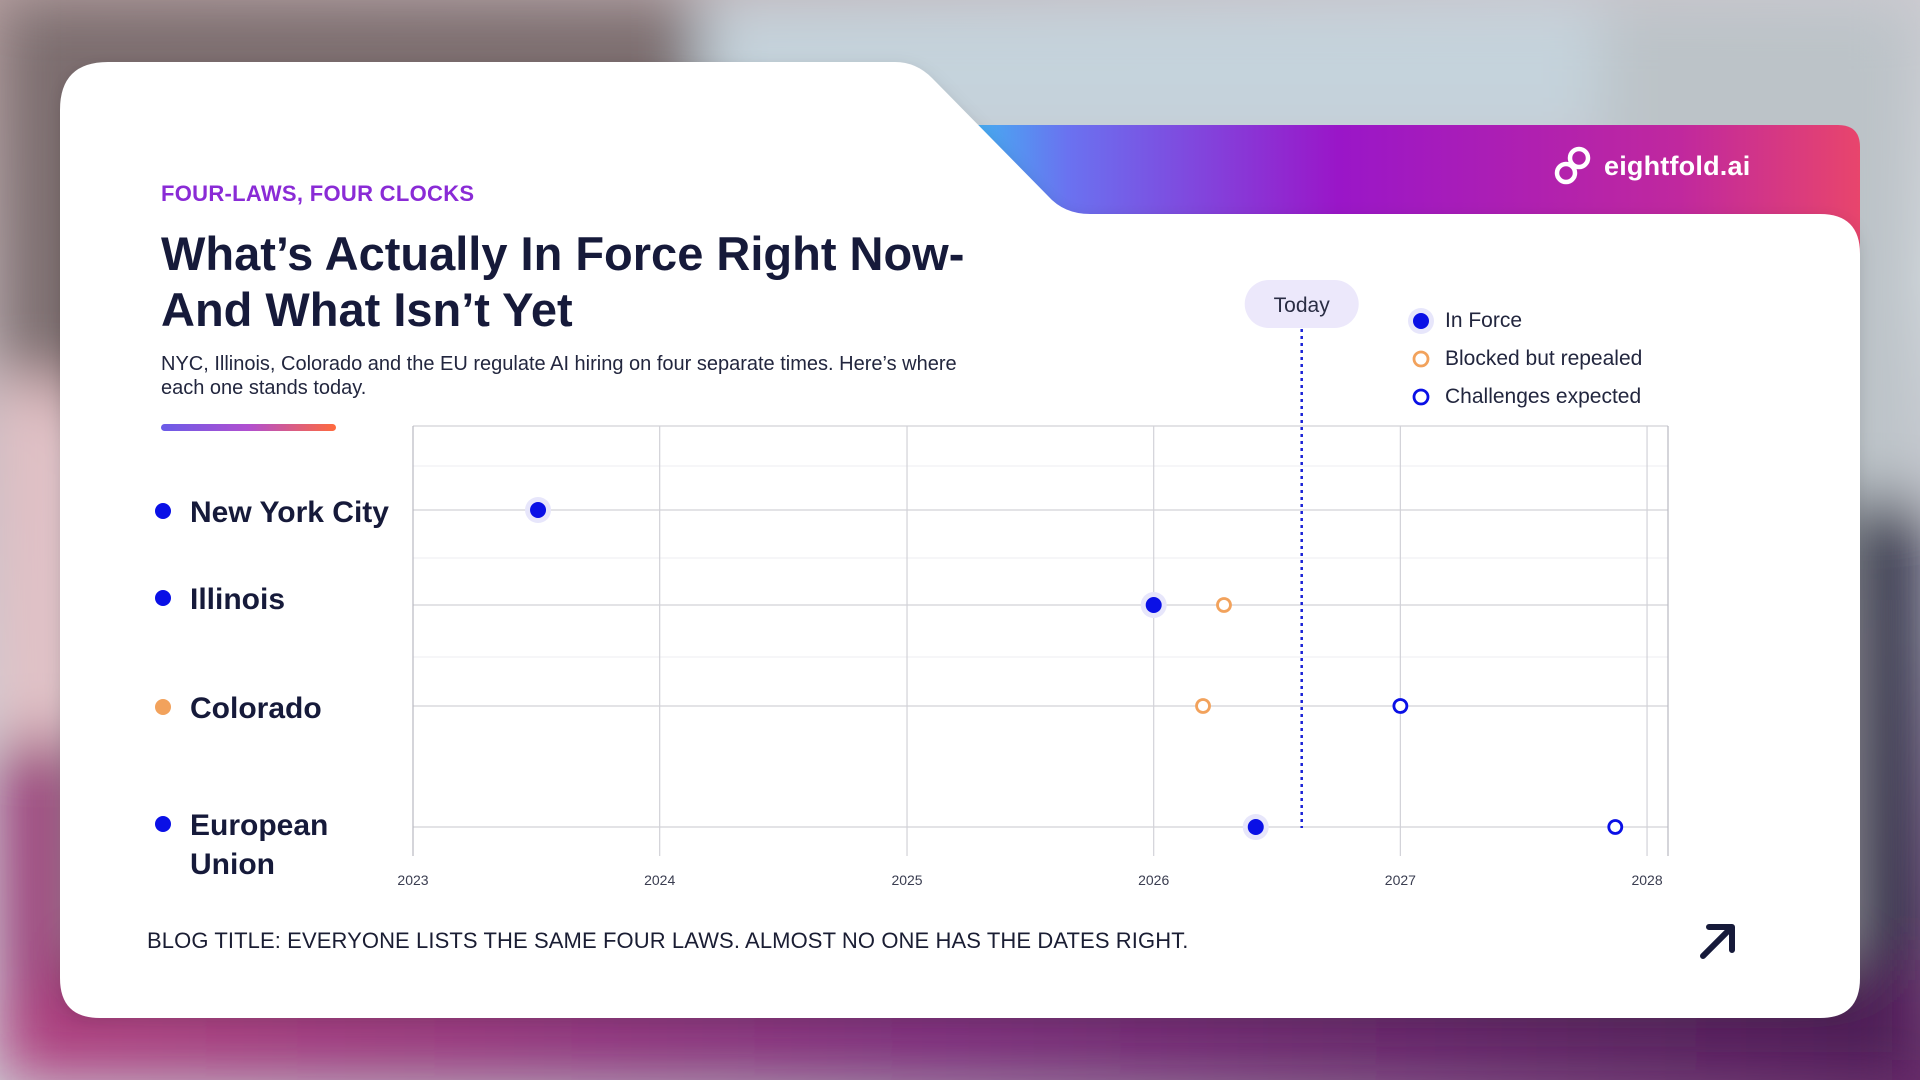 This screenshot has height=1080, width=1920. Describe the element at coordinates (1029, 880) in the screenshot. I see `x-axis-tick-labels: 2023 2024 2025 2026 2027 2028` at that location.